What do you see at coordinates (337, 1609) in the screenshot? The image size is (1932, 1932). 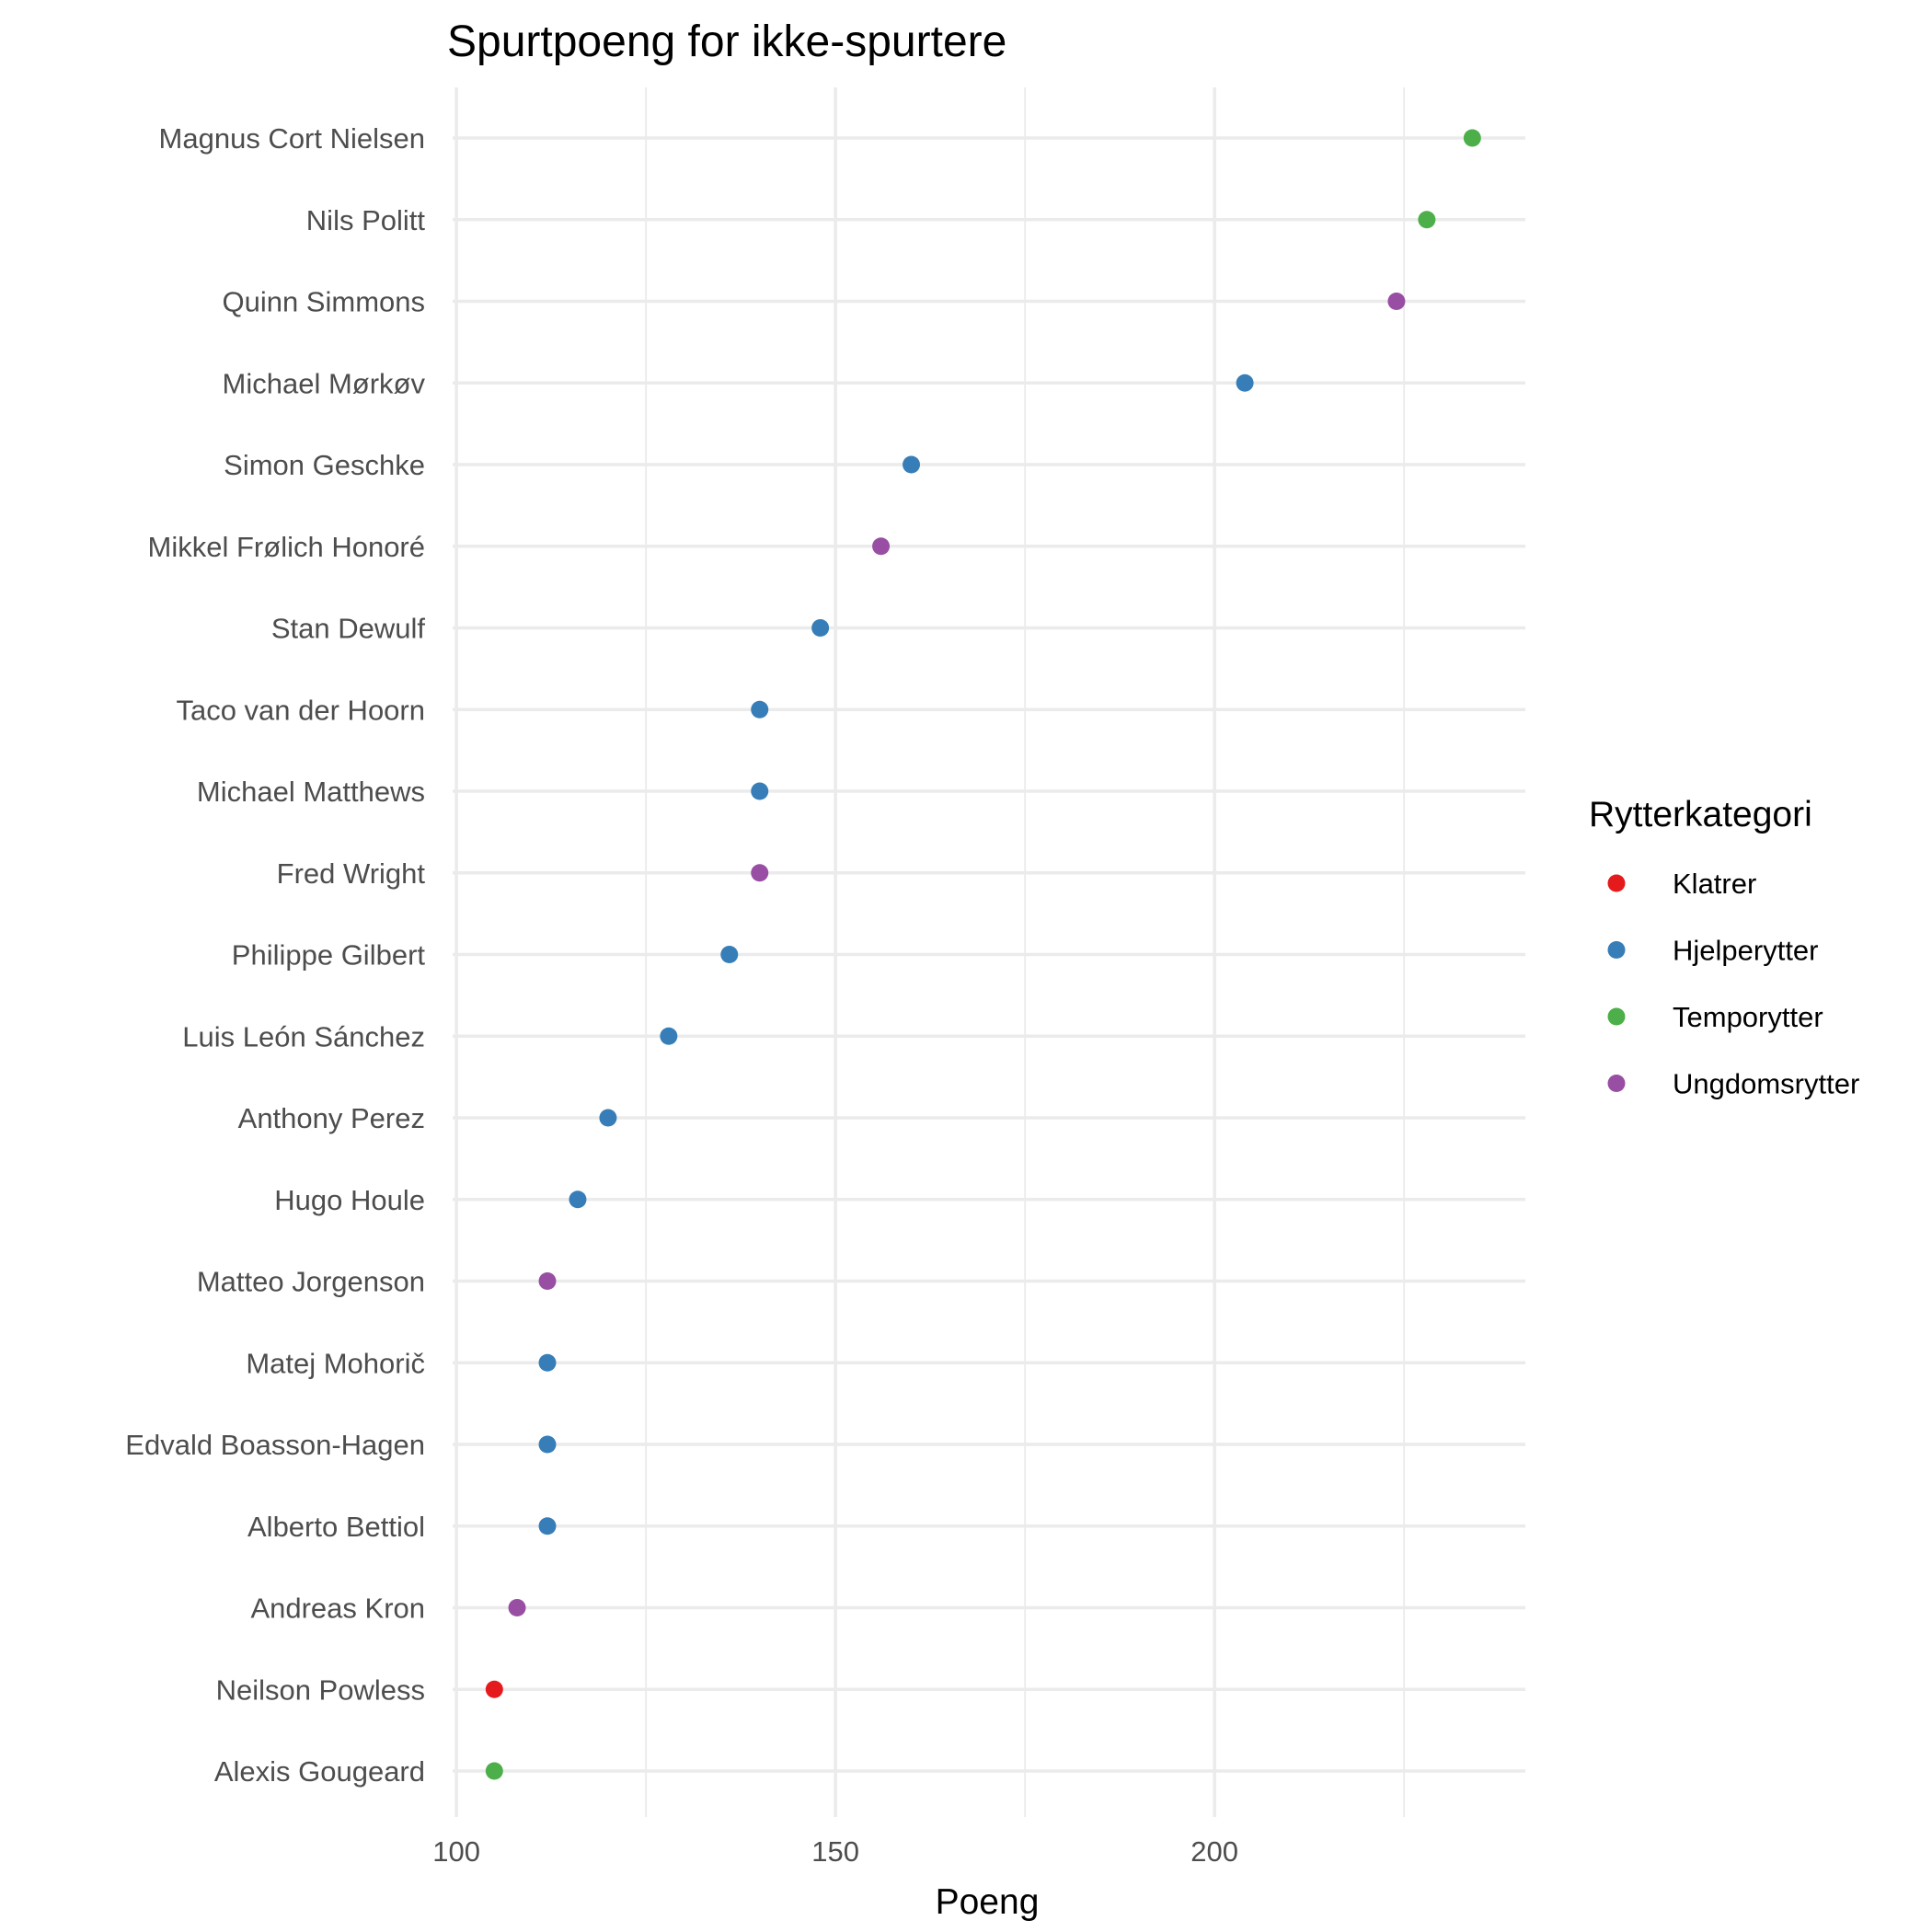 I see `y-tick-label: Andreas Kron` at bounding box center [337, 1609].